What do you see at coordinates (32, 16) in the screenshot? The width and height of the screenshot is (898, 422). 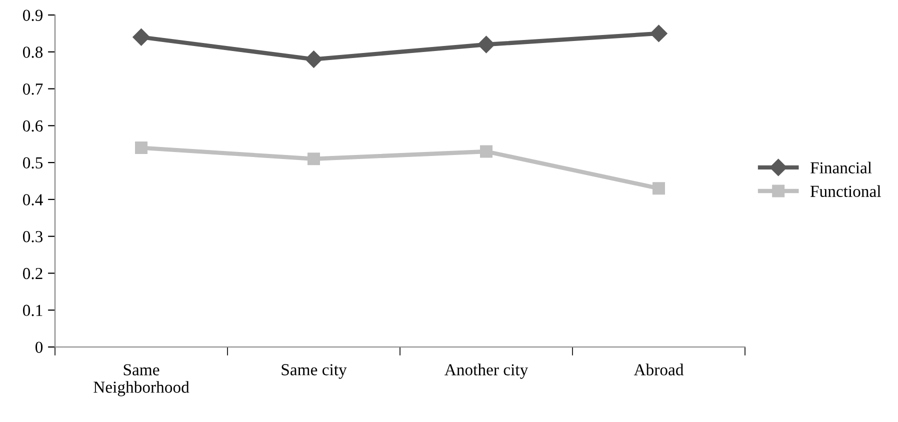 I see `y-tick-label: 0.9` at bounding box center [32, 16].